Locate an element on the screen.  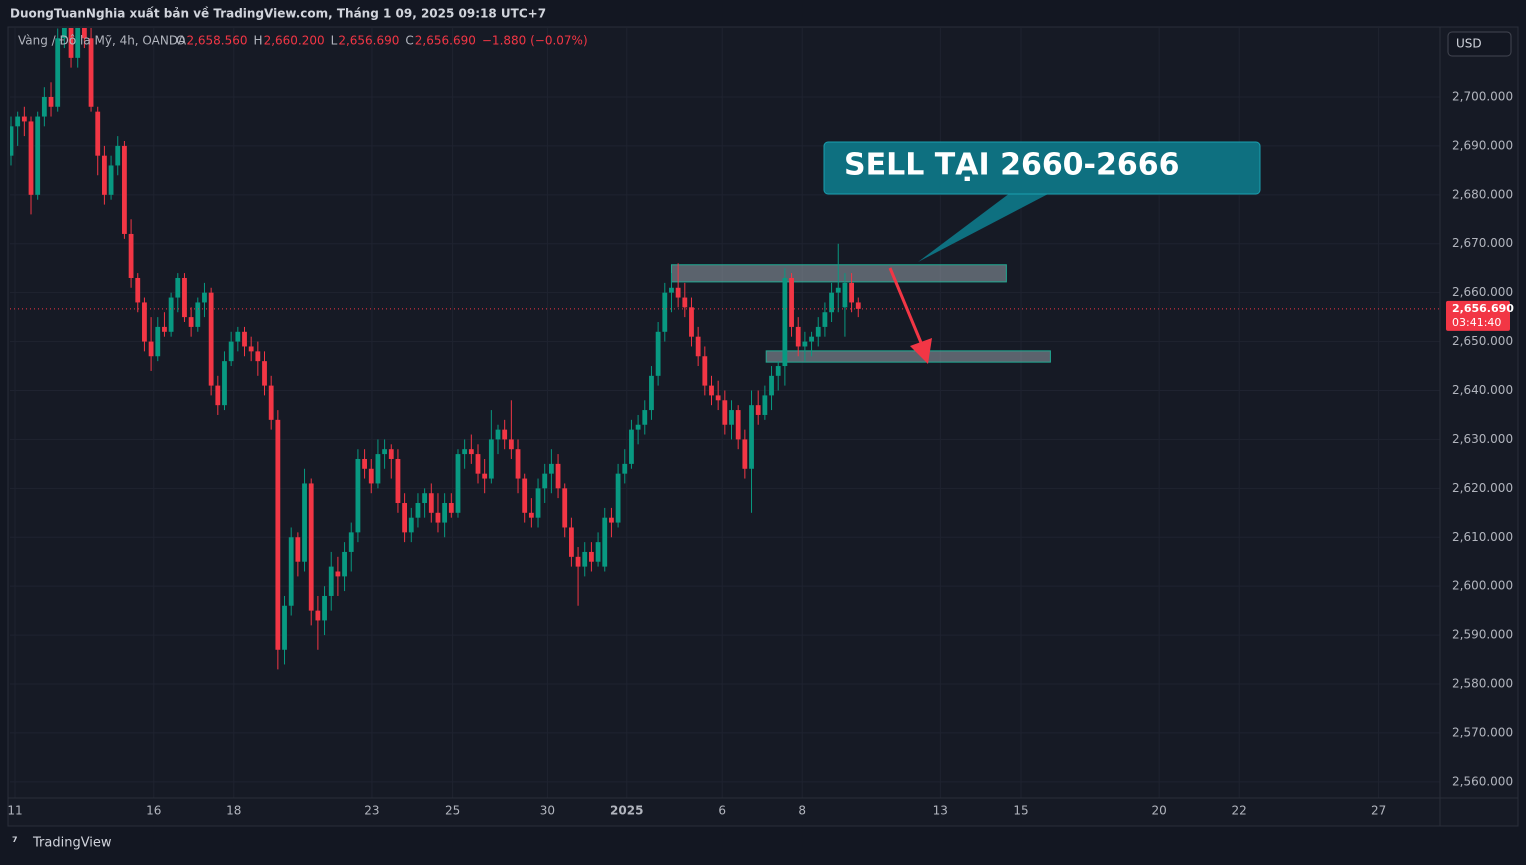
y-tick-label: 2,670.000 is located at coordinates (1482, 243).